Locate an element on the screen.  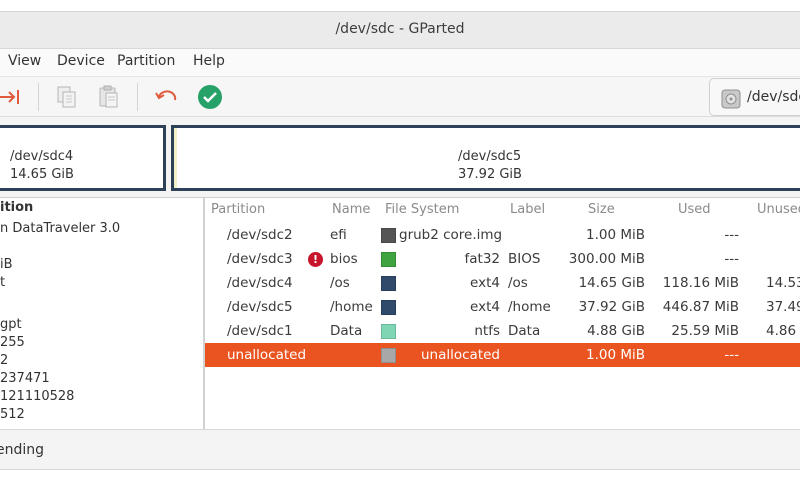
window-bottom-edge is located at coordinates (400, 477).